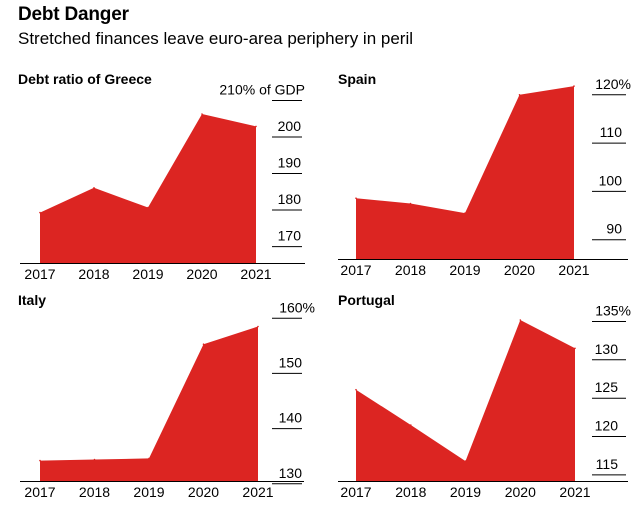 This screenshot has height=512, width=643. What do you see at coordinates (291, 362) in the screenshot?
I see `y-tick-label: 150` at bounding box center [291, 362].